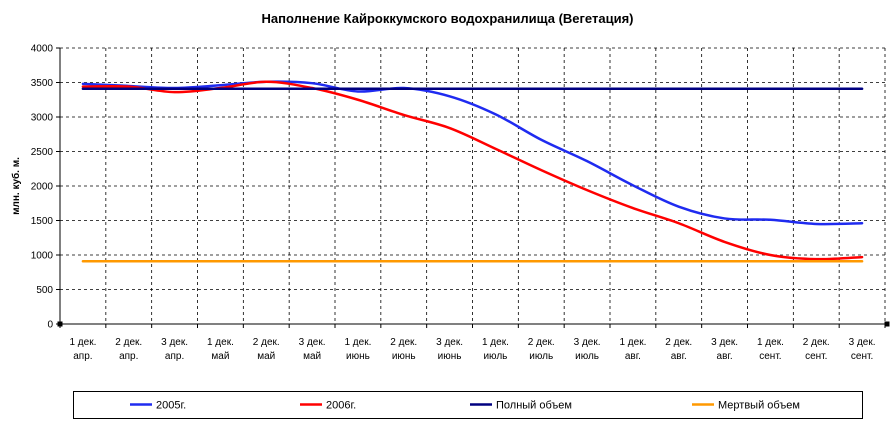 This screenshot has width=895, height=432. Describe the element at coordinates (42, 152) in the screenshot. I see `y-tick-label: 2500` at that location.